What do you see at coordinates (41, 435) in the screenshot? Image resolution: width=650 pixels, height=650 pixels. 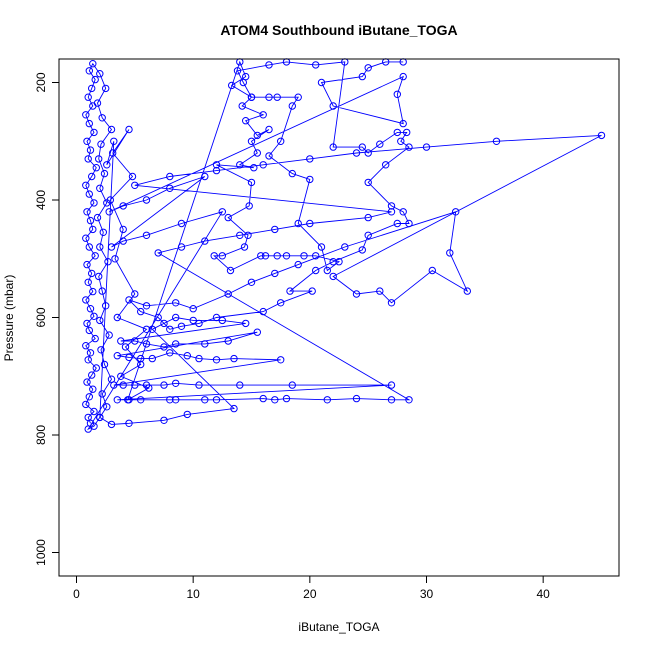 I see `y-tick-label: 800` at bounding box center [41, 435].